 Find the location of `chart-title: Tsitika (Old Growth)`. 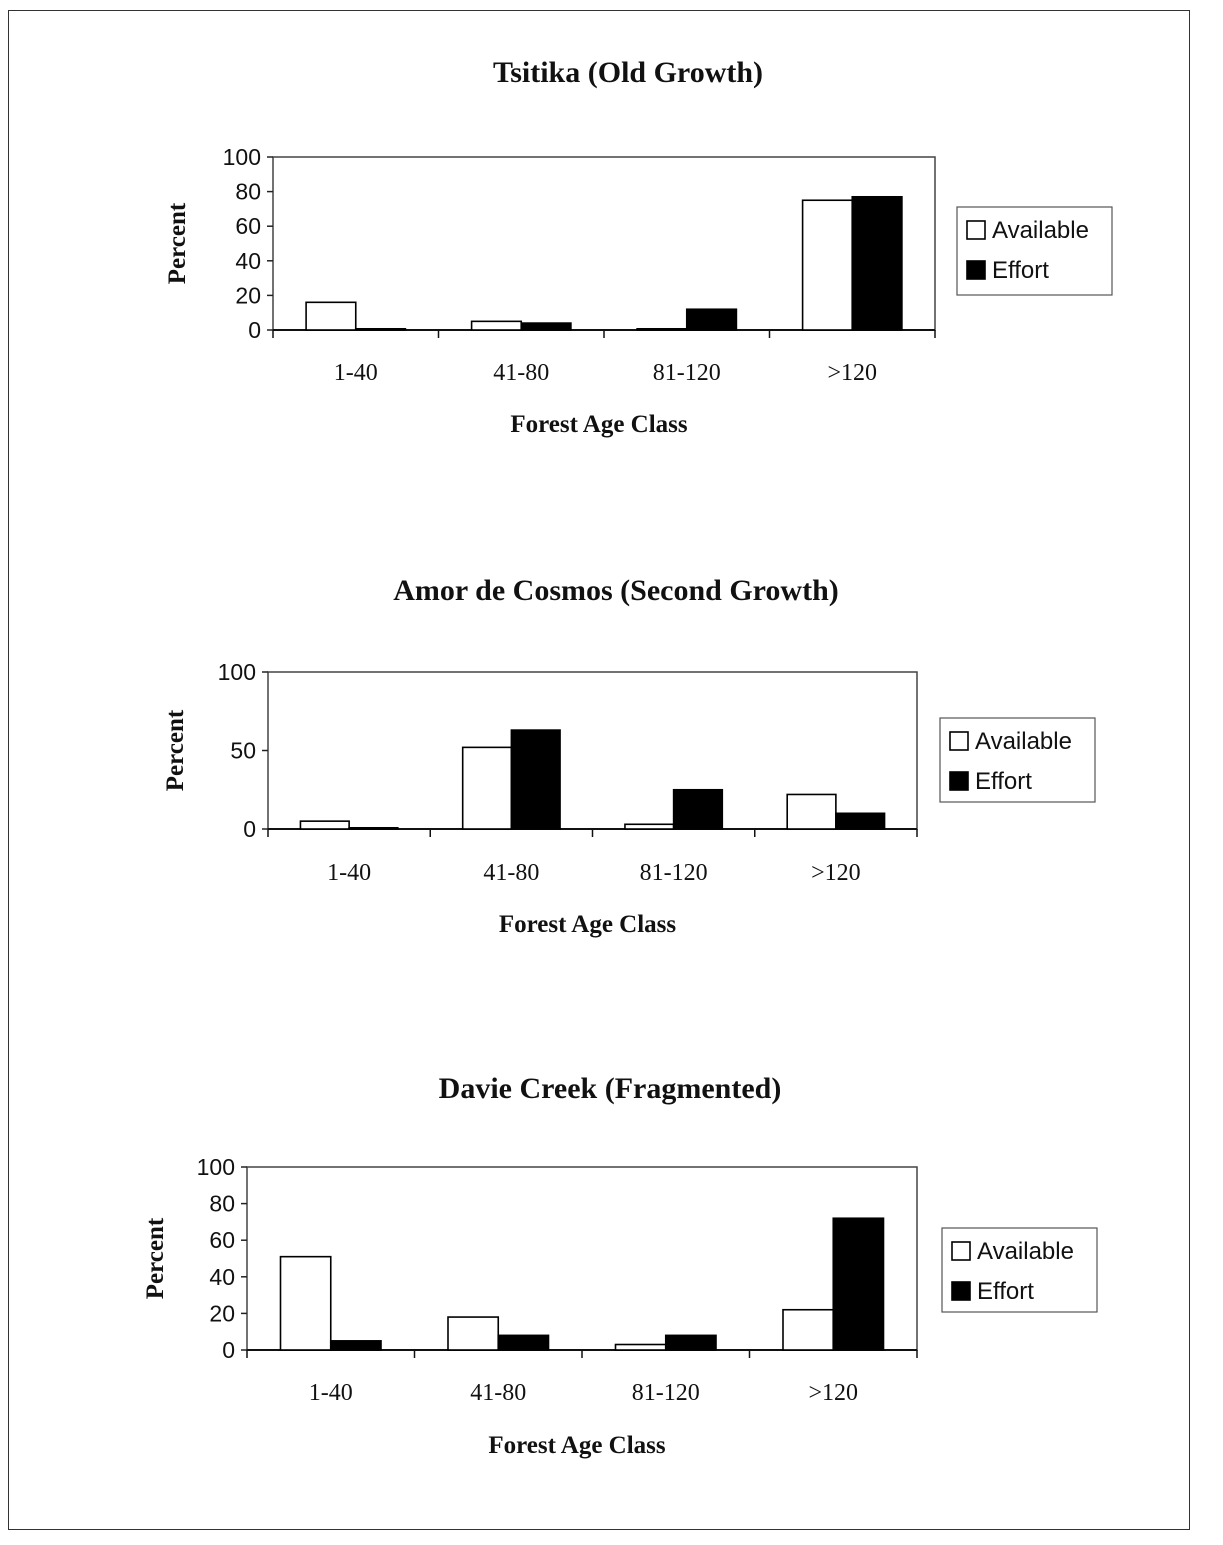

chart-title: Tsitika (Old Growth) is located at coordinates (628, 72).